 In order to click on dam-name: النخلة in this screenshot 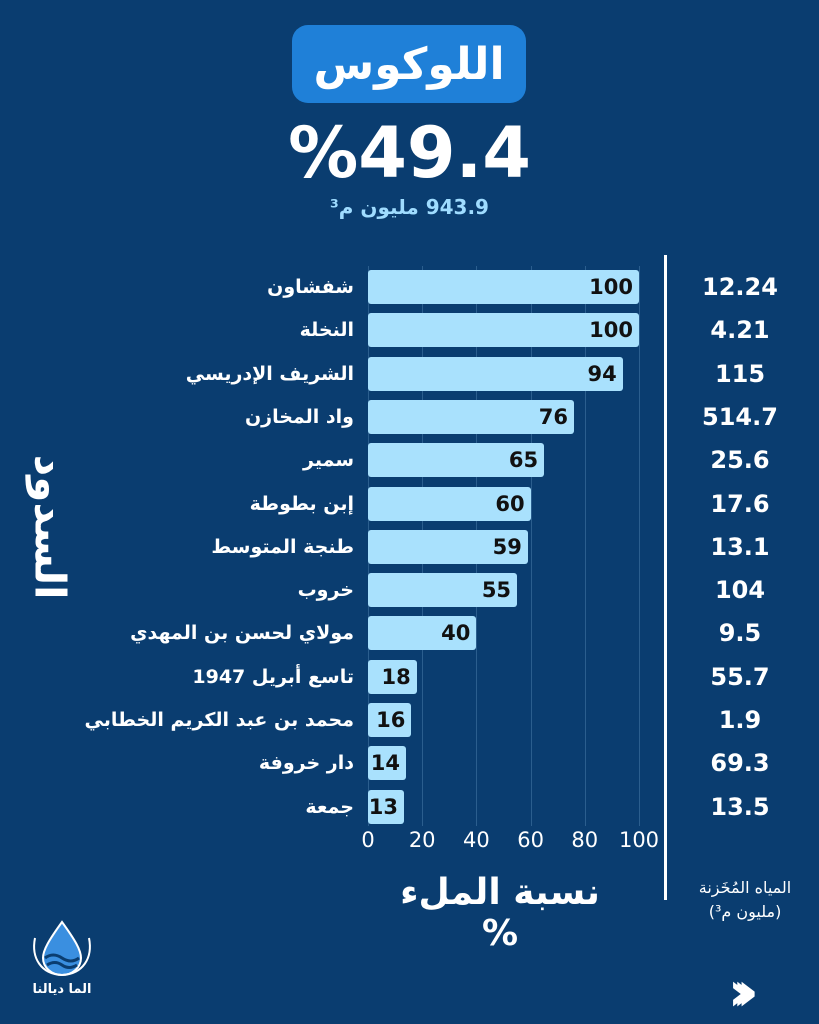, I will do `click(326, 330)`.